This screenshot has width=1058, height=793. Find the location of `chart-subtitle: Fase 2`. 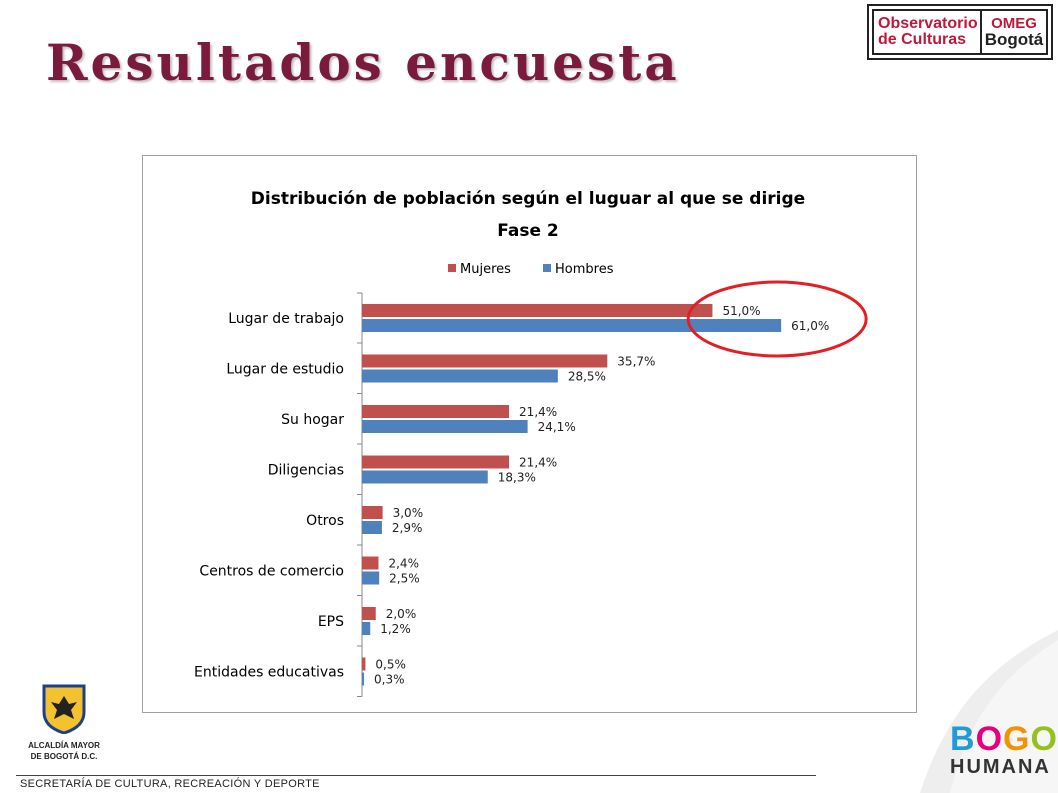

chart-subtitle: Fase 2 is located at coordinates (527, 231).